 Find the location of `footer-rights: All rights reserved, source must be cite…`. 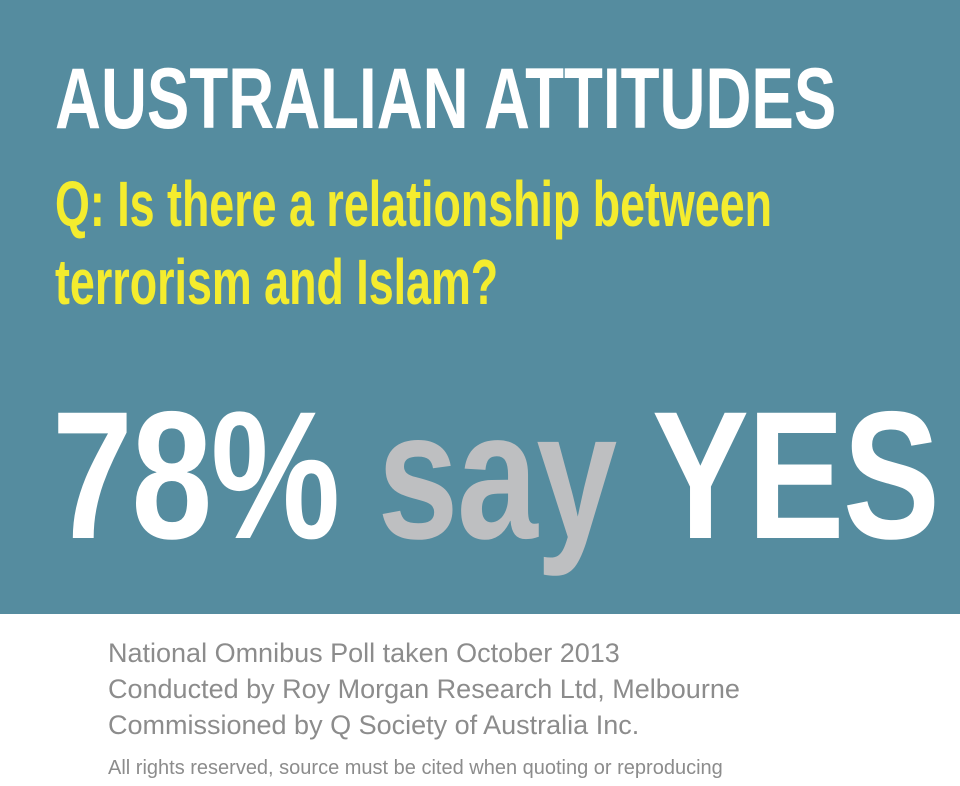

footer-rights: All rights reserved, source must be cite… is located at coordinates (415, 768).